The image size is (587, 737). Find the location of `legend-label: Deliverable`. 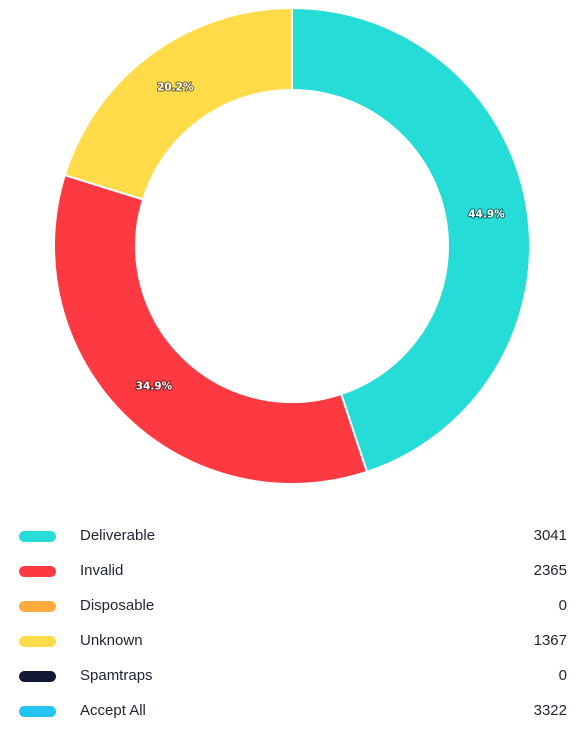

legend-label: Deliverable is located at coordinates (118, 535).